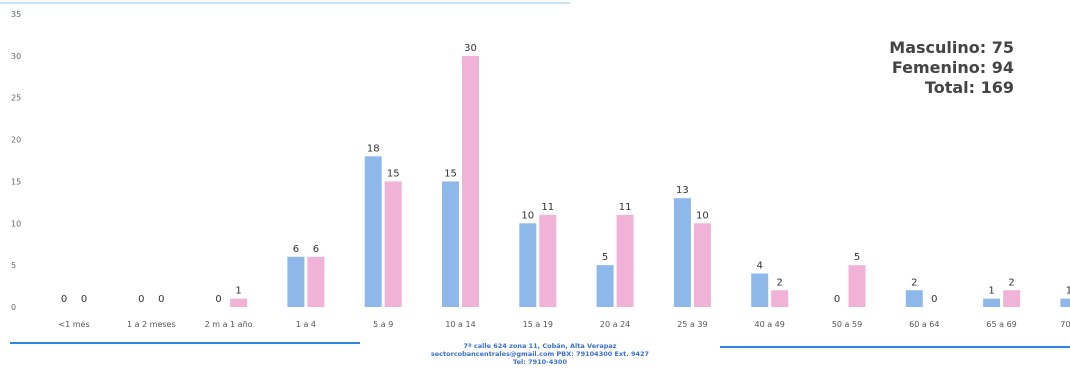 The width and height of the screenshot is (1070, 376). Describe the element at coordinates (306, 324) in the screenshot. I see `x-tick-label: 1 a 4` at that location.